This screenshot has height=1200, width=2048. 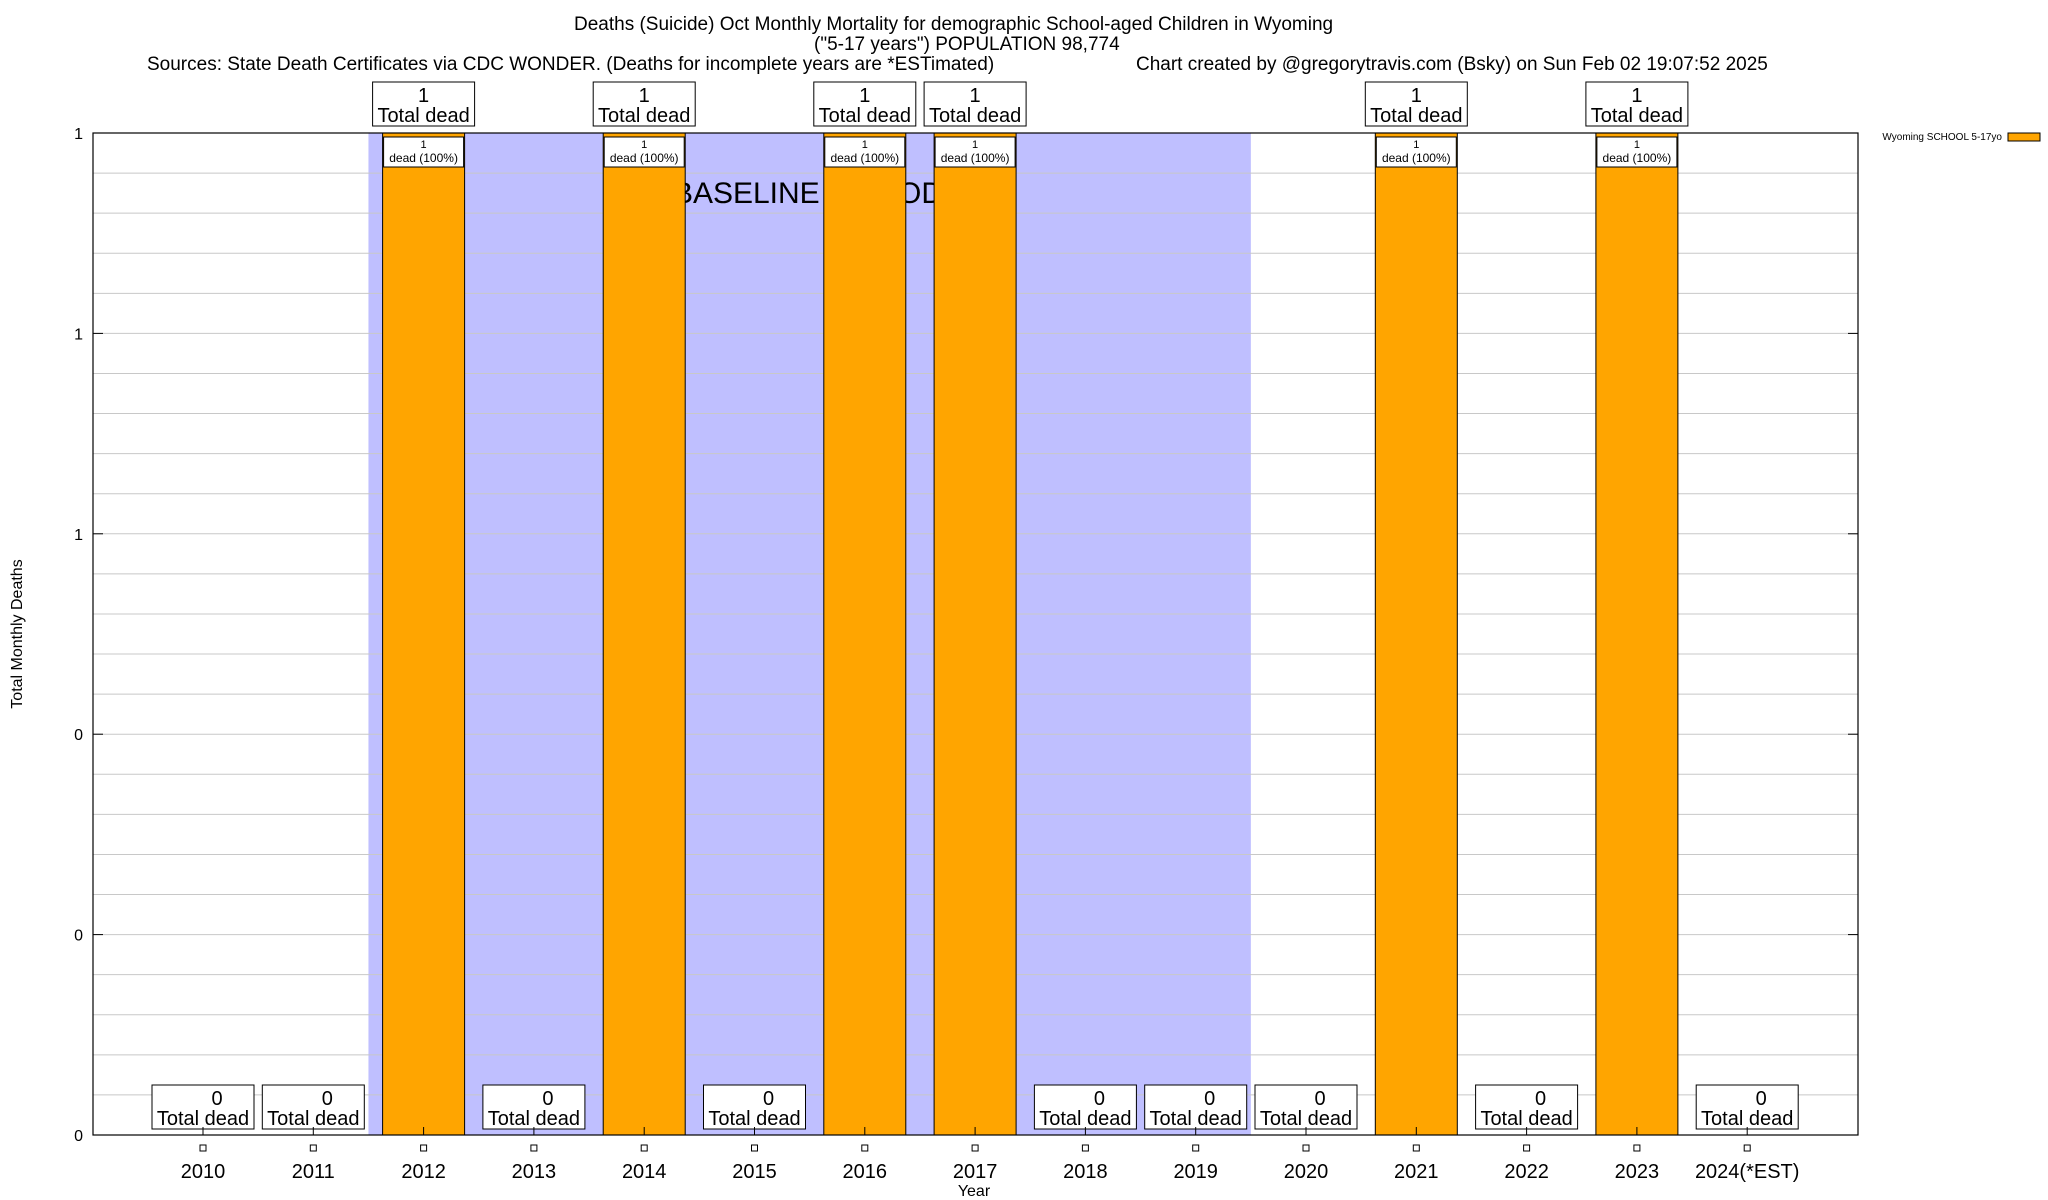 What do you see at coordinates (423, 96) in the screenshot?
I see `total-value-2012: 1` at bounding box center [423, 96].